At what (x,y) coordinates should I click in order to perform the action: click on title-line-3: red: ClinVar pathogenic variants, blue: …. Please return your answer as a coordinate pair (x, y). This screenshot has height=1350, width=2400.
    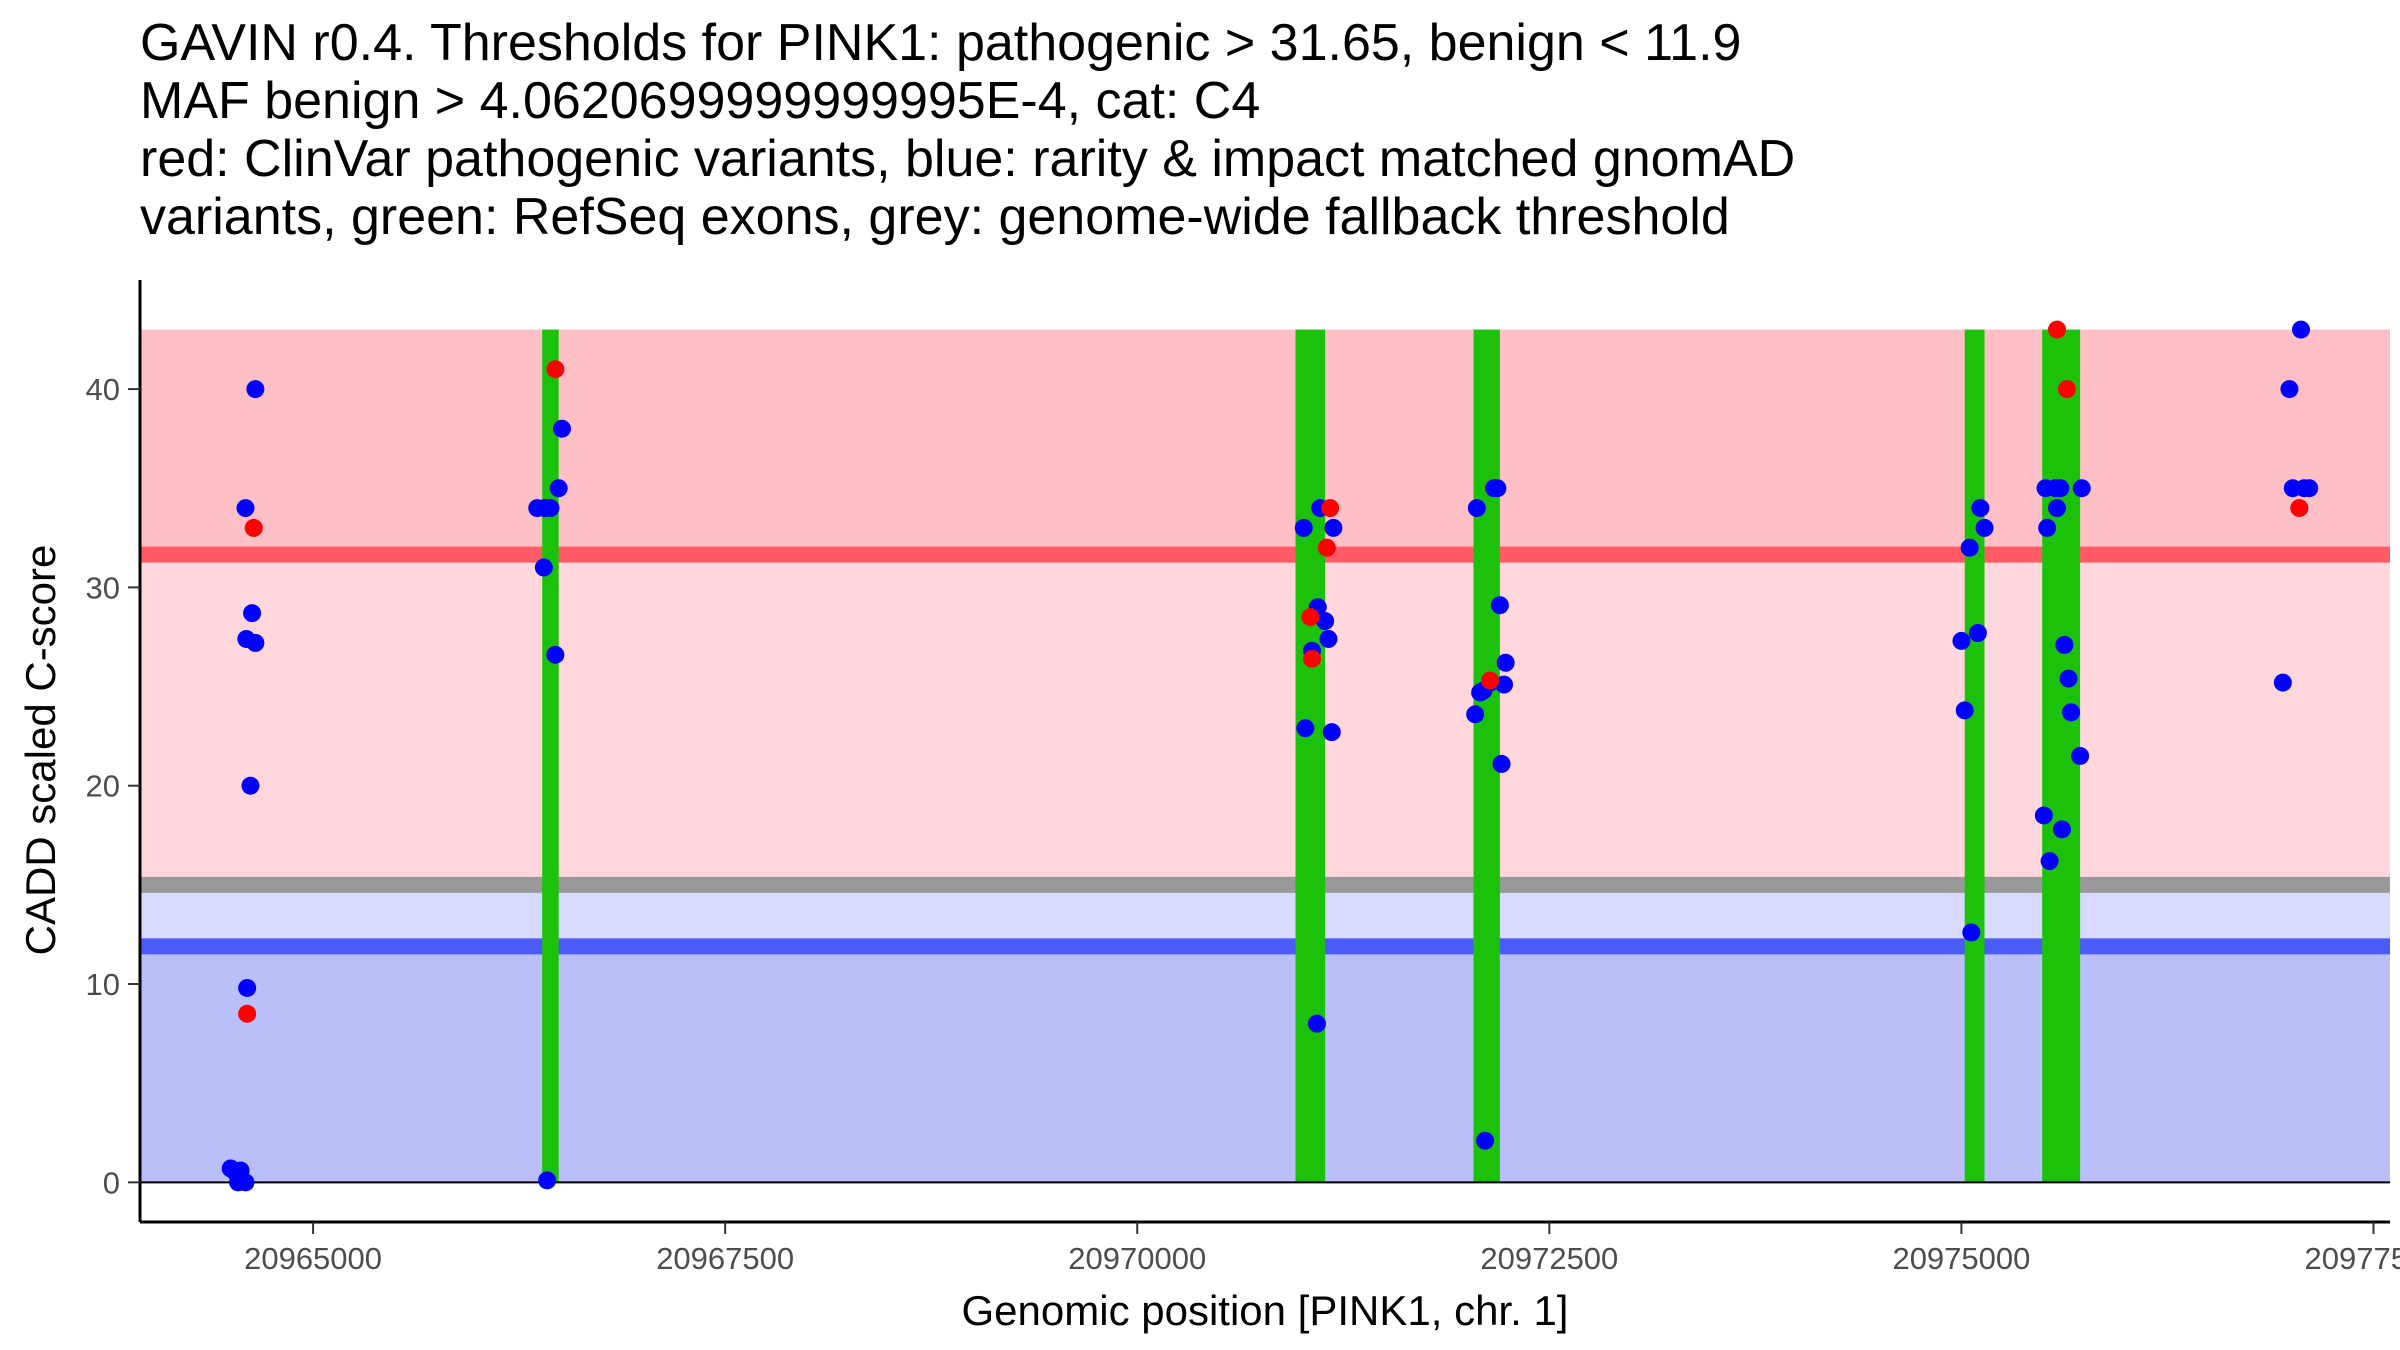
    Looking at the image, I should click on (967, 159).